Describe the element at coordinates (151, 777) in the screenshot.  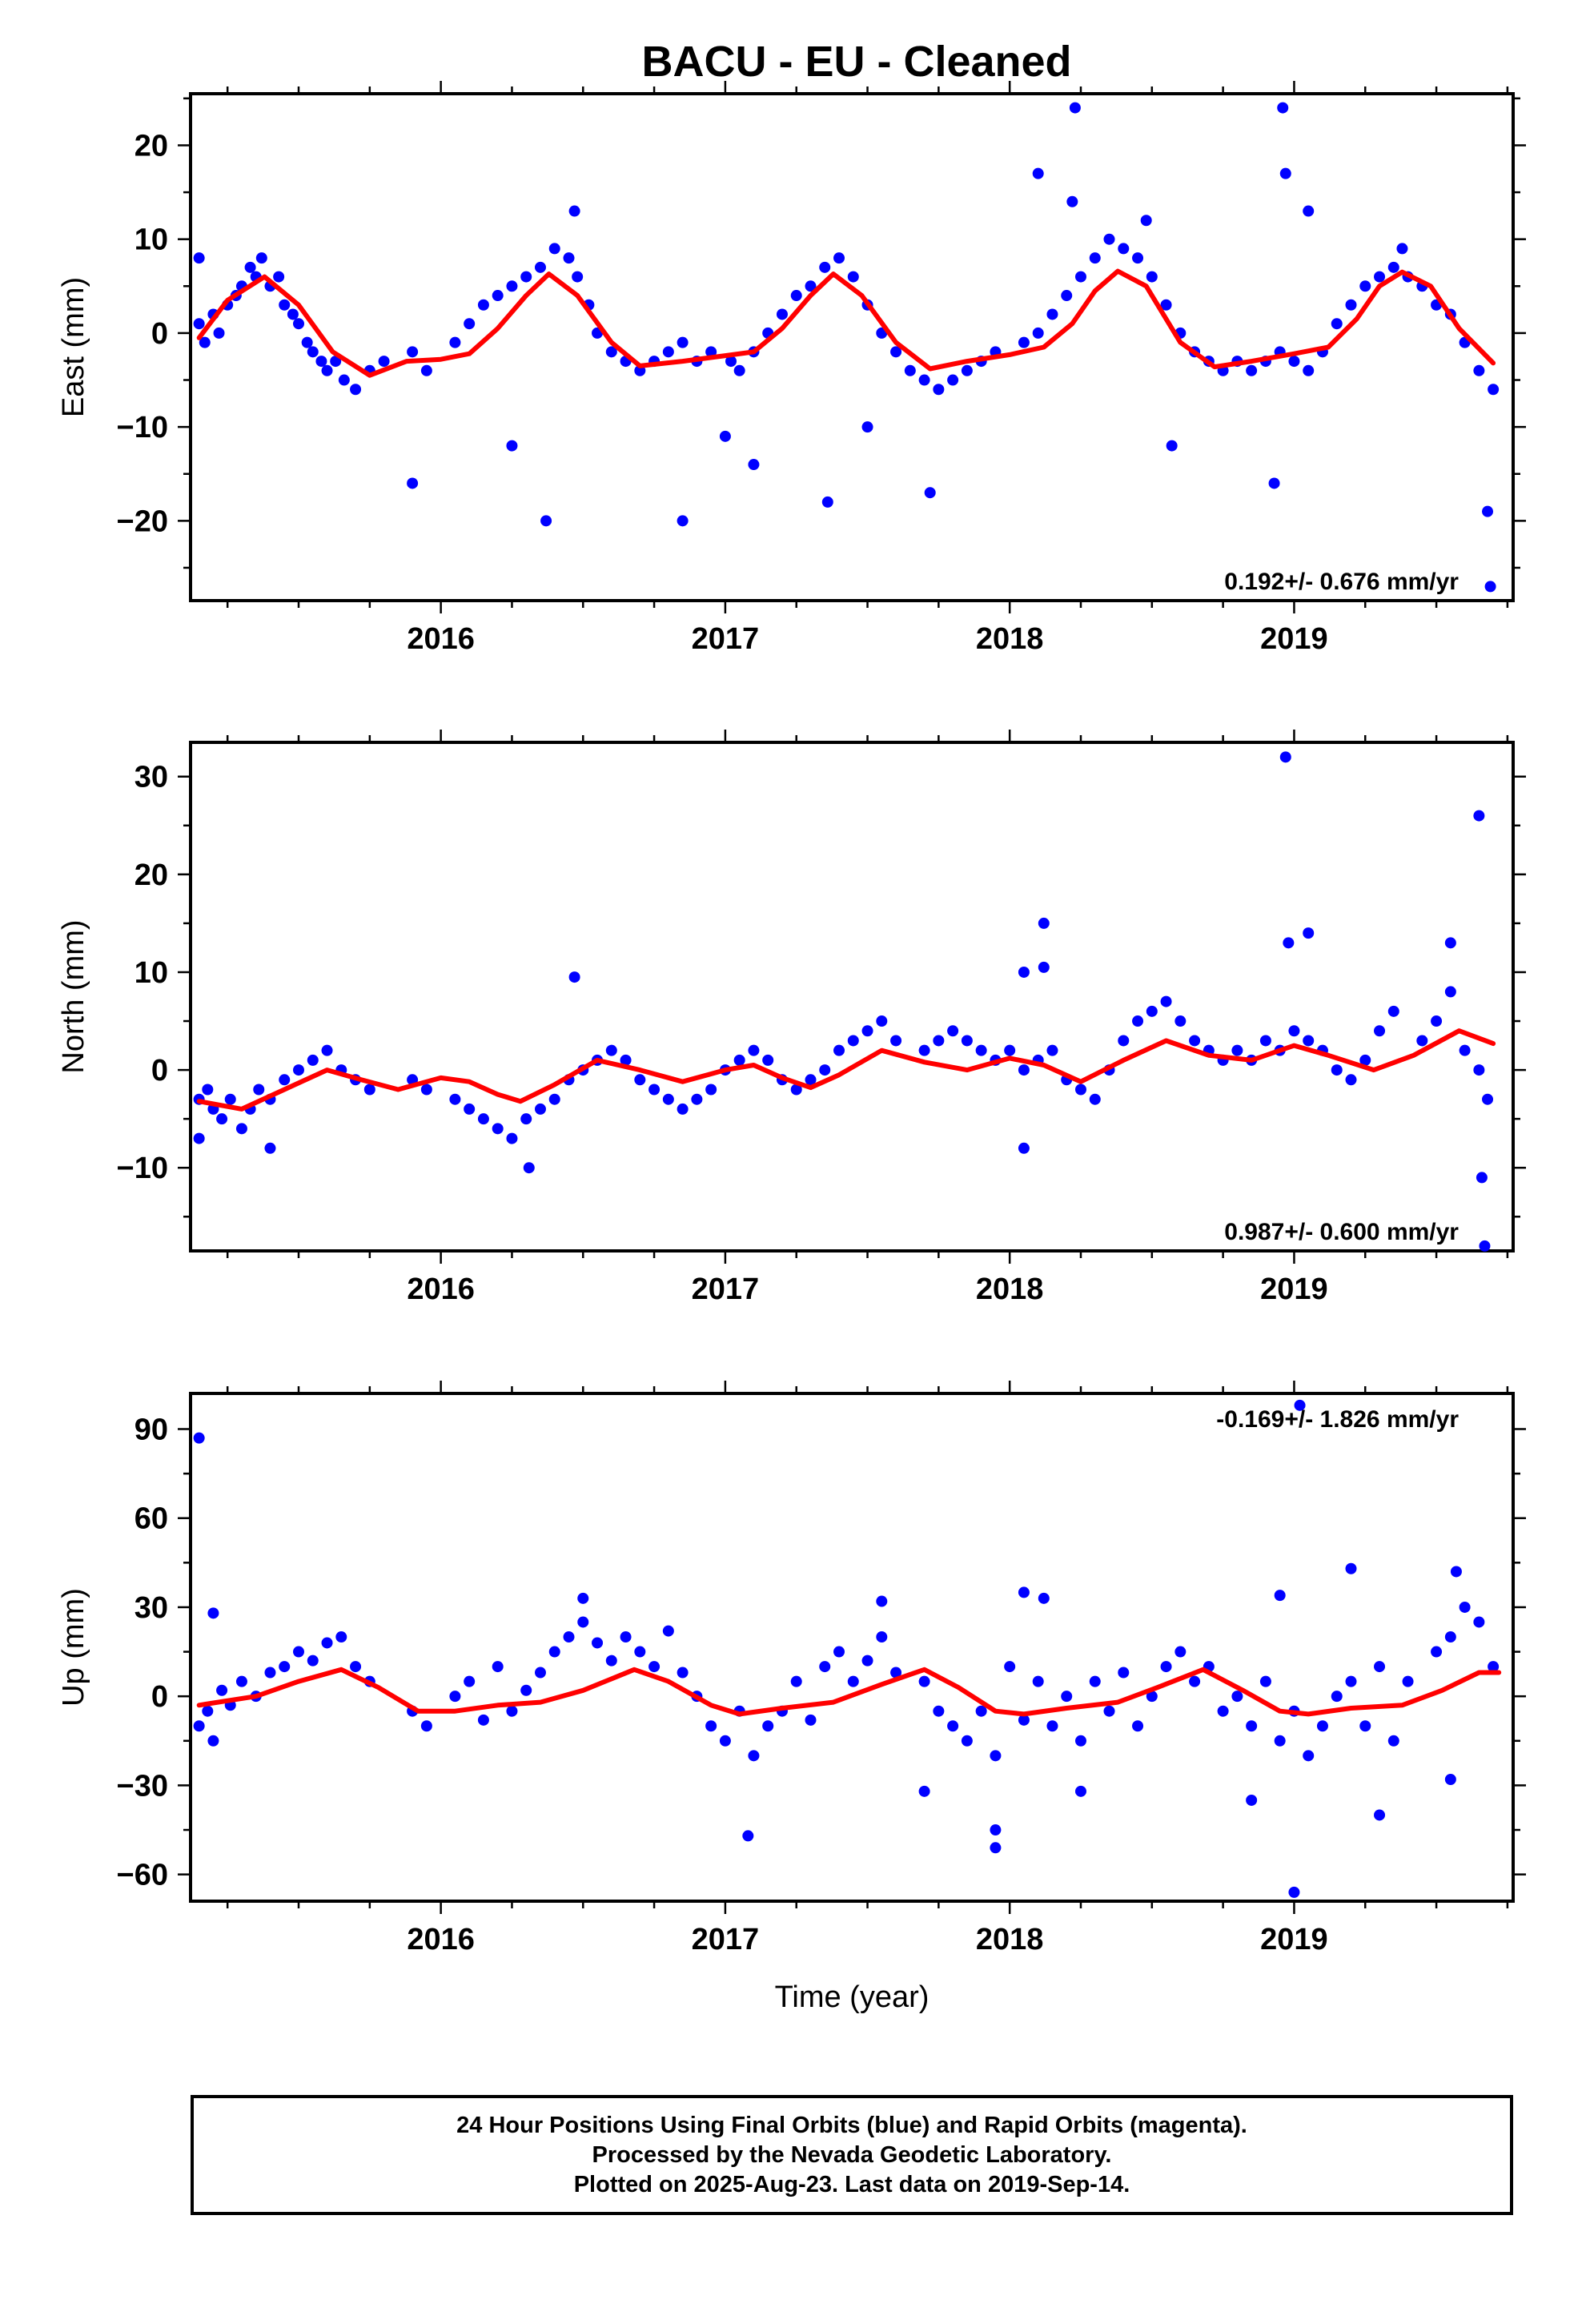
I see `y-tick-label: 30` at that location.